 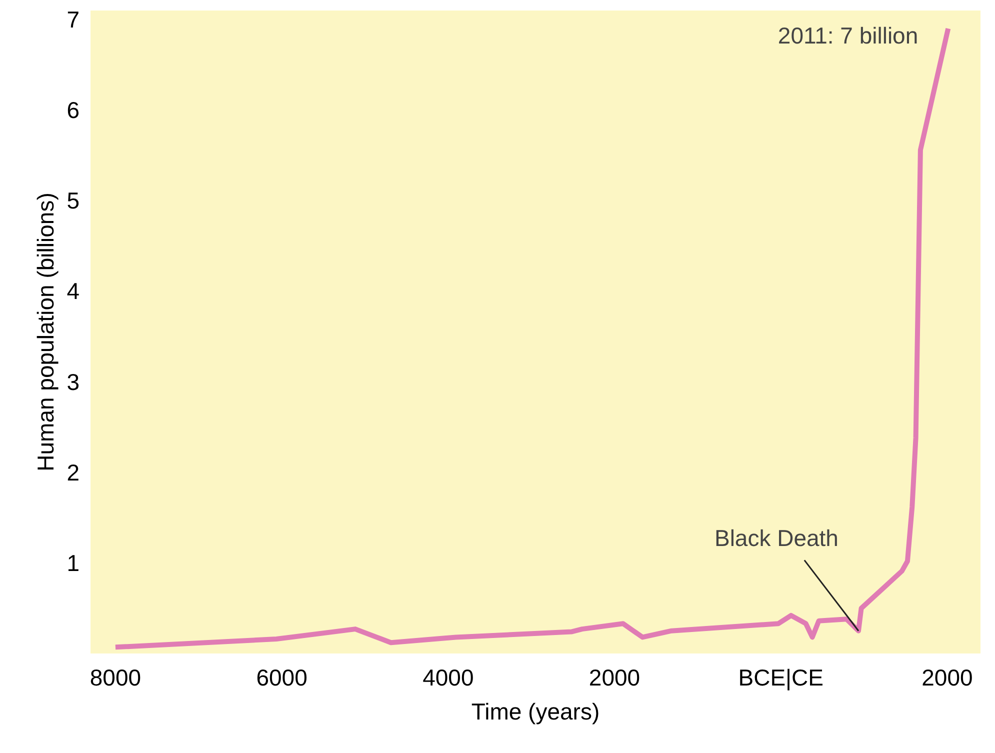 What do you see at coordinates (73, 19) in the screenshot?
I see `y-tick-label: 7` at bounding box center [73, 19].